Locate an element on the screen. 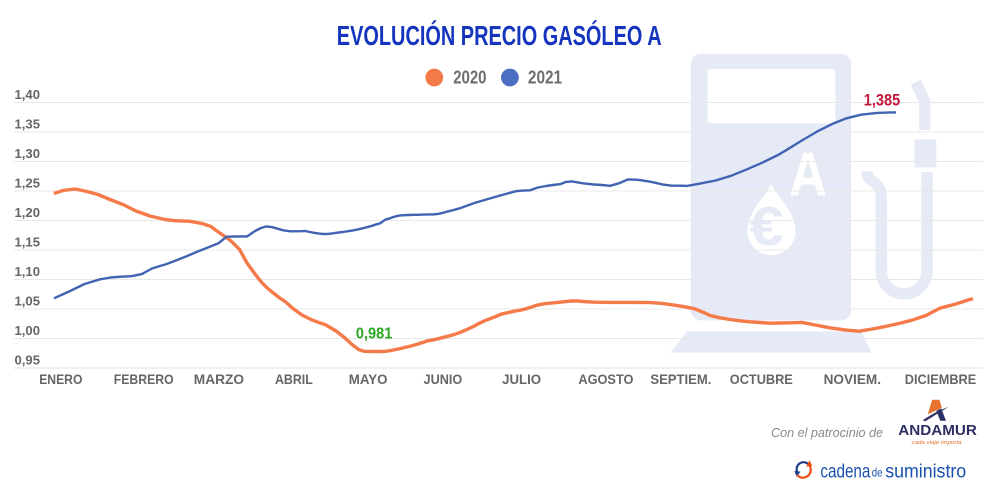  svg-text: 1,20 is located at coordinates (28, 213).